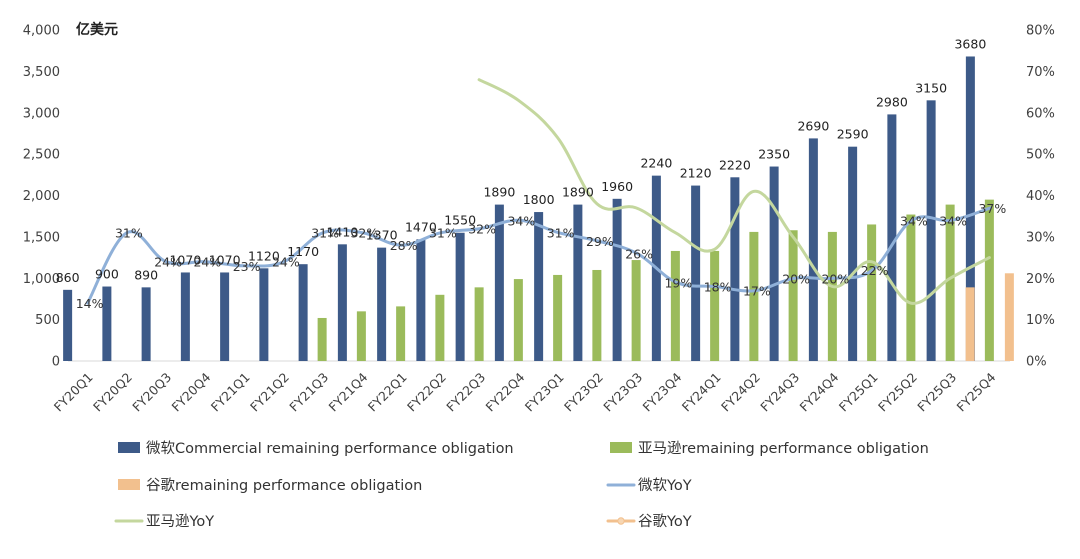 This screenshot has width=1080, height=559. I want to click on y2-tick-label: 30%, so click(1040, 237).